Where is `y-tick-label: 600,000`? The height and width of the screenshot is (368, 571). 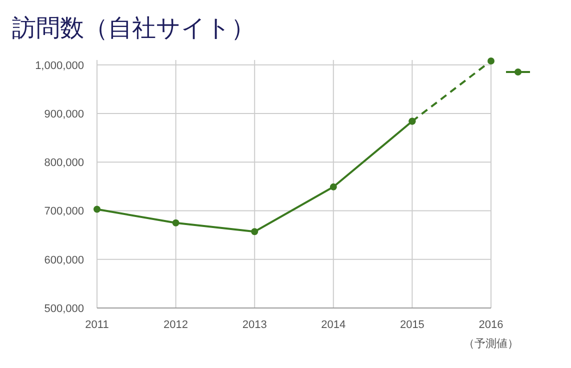 y-tick-label: 600,000 is located at coordinates (64, 260).